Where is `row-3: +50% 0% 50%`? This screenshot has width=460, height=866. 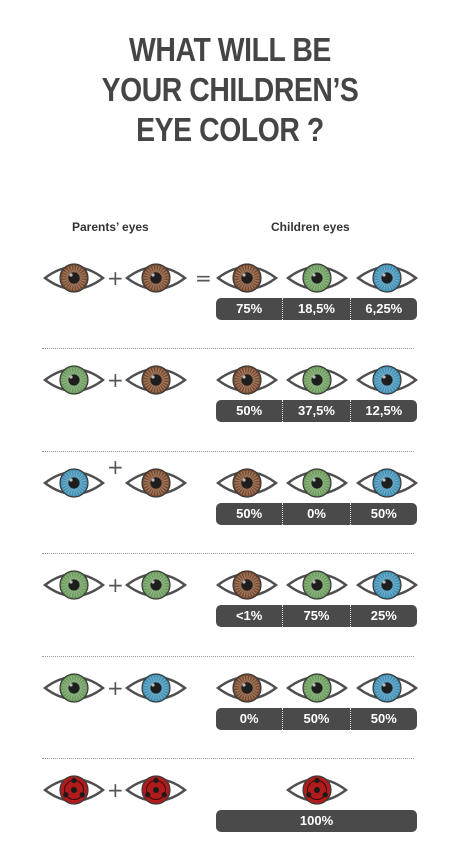
row-3: +50% 0% 50% is located at coordinates (230, 507).